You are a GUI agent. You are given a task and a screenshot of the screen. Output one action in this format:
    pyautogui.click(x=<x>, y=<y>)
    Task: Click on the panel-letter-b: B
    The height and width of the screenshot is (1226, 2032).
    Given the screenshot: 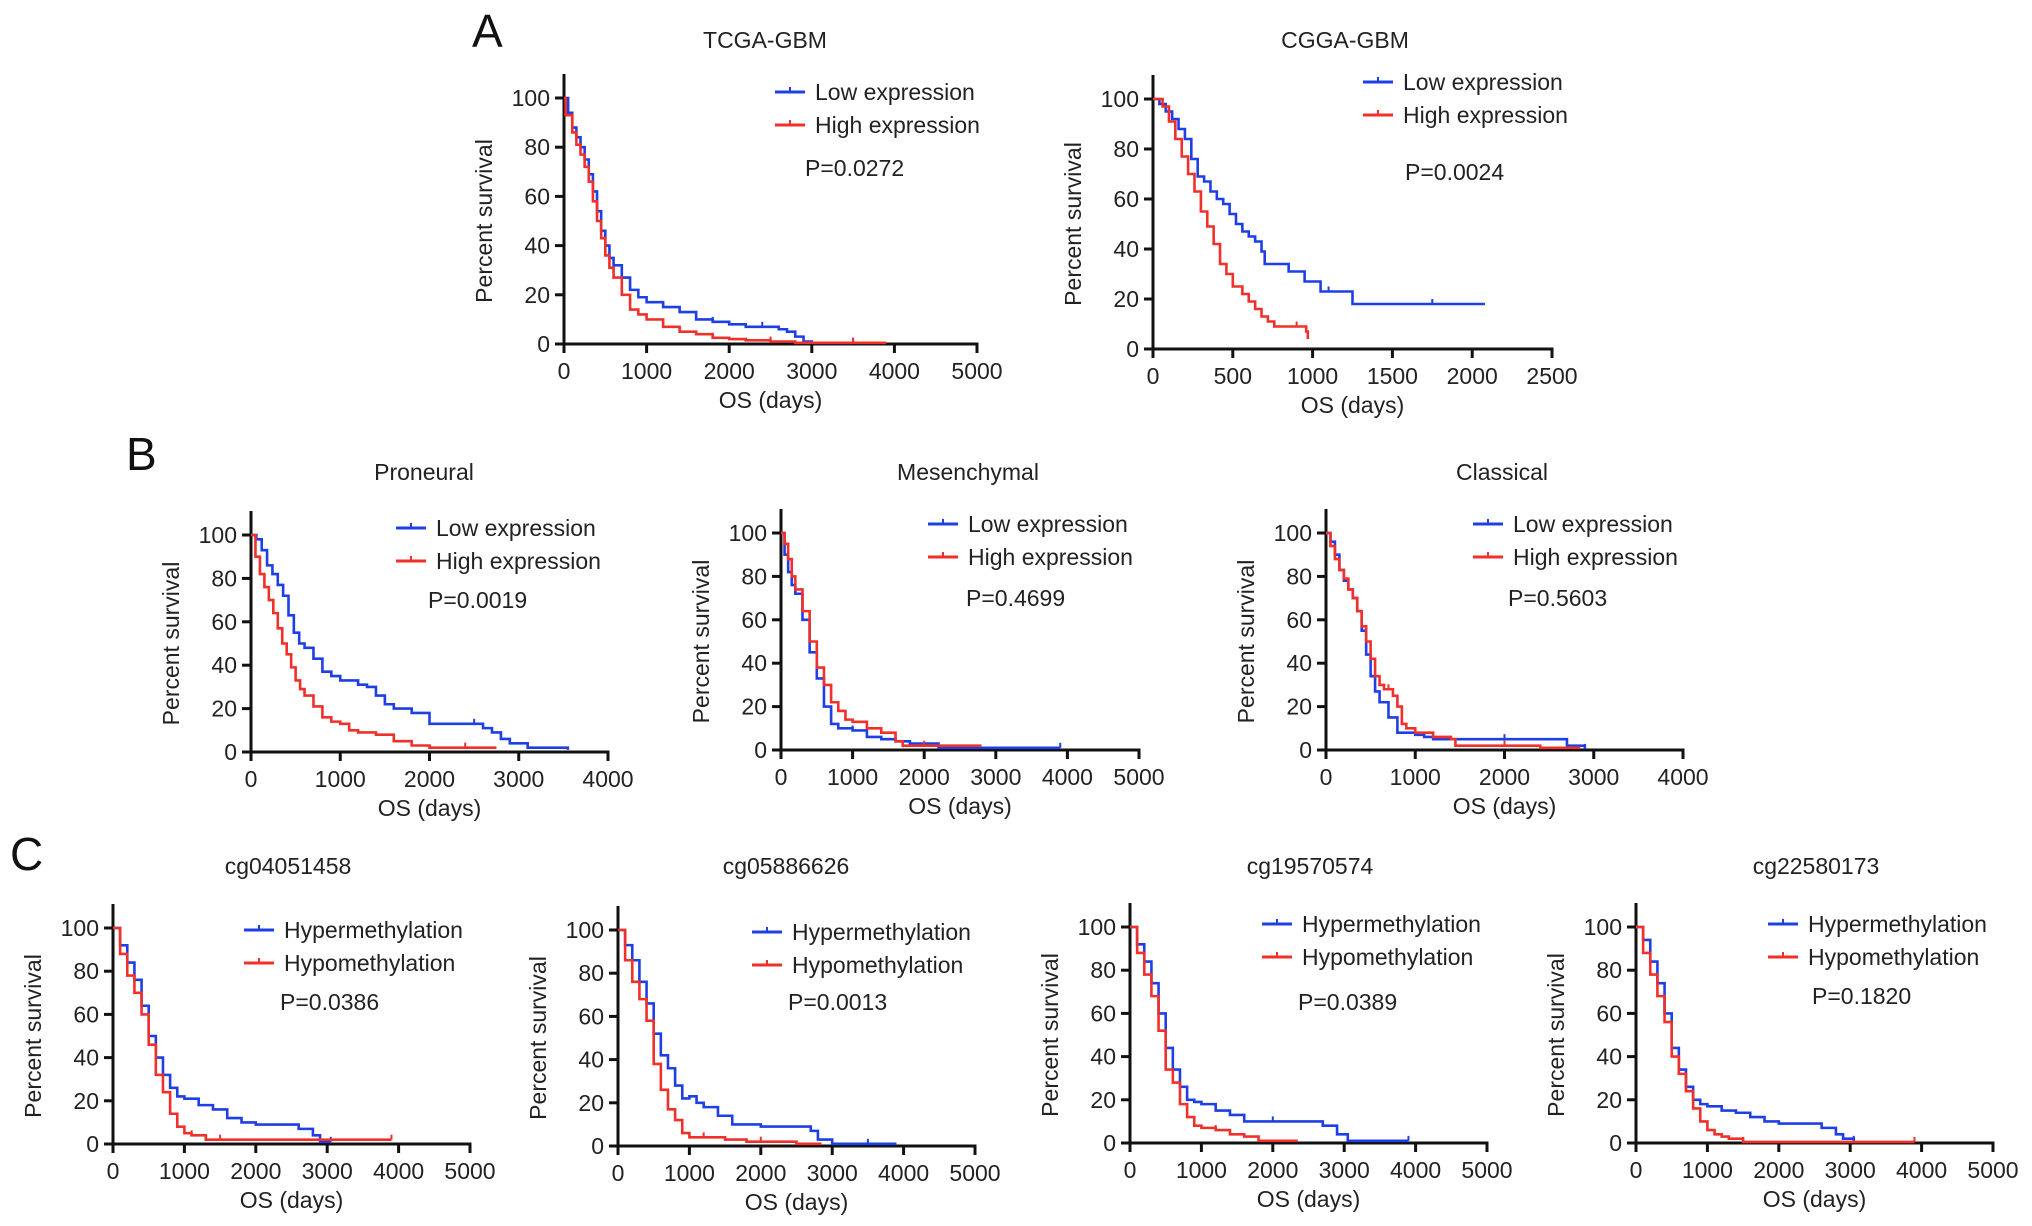 What is the action you would take?
    pyautogui.click(x=141, y=454)
    